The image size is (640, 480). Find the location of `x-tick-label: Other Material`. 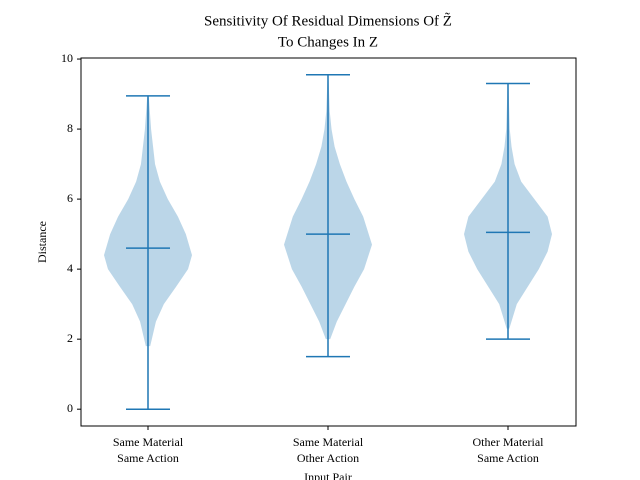

x-tick-label: Other Material is located at coordinates (509, 442).